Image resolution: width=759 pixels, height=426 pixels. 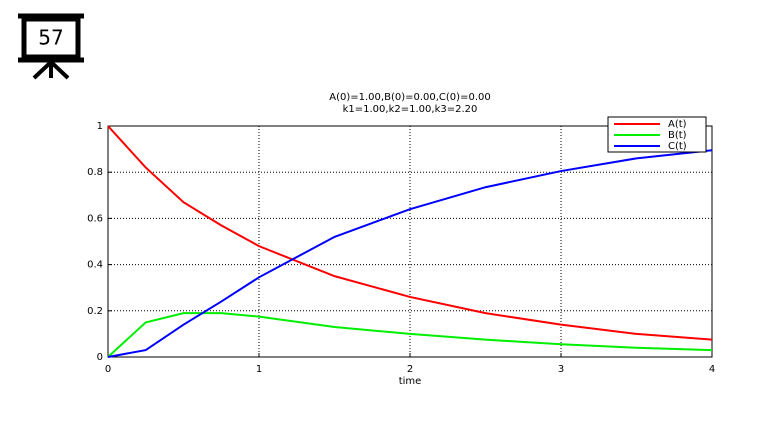 What do you see at coordinates (677, 124) in the screenshot?
I see `legend-label: A(t)` at bounding box center [677, 124].